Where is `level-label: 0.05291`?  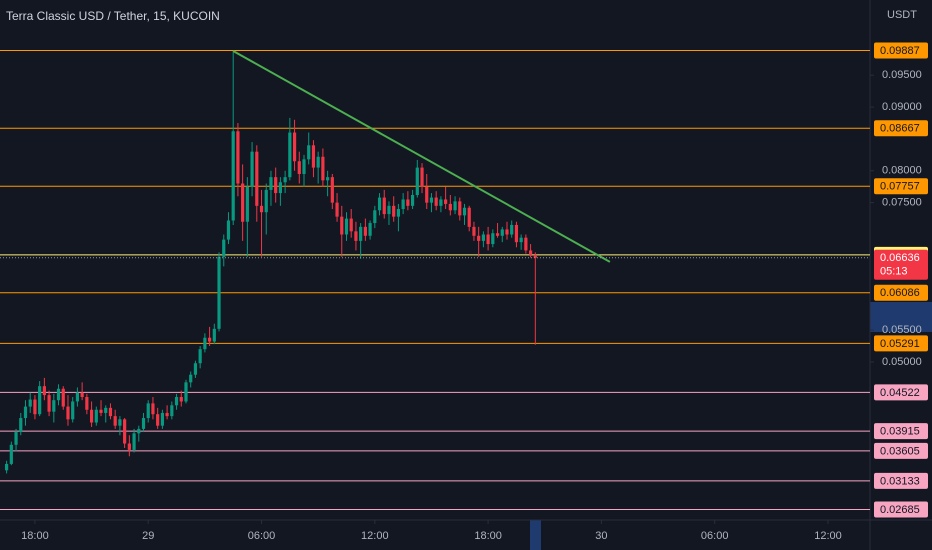
level-label: 0.05291 is located at coordinates (900, 344).